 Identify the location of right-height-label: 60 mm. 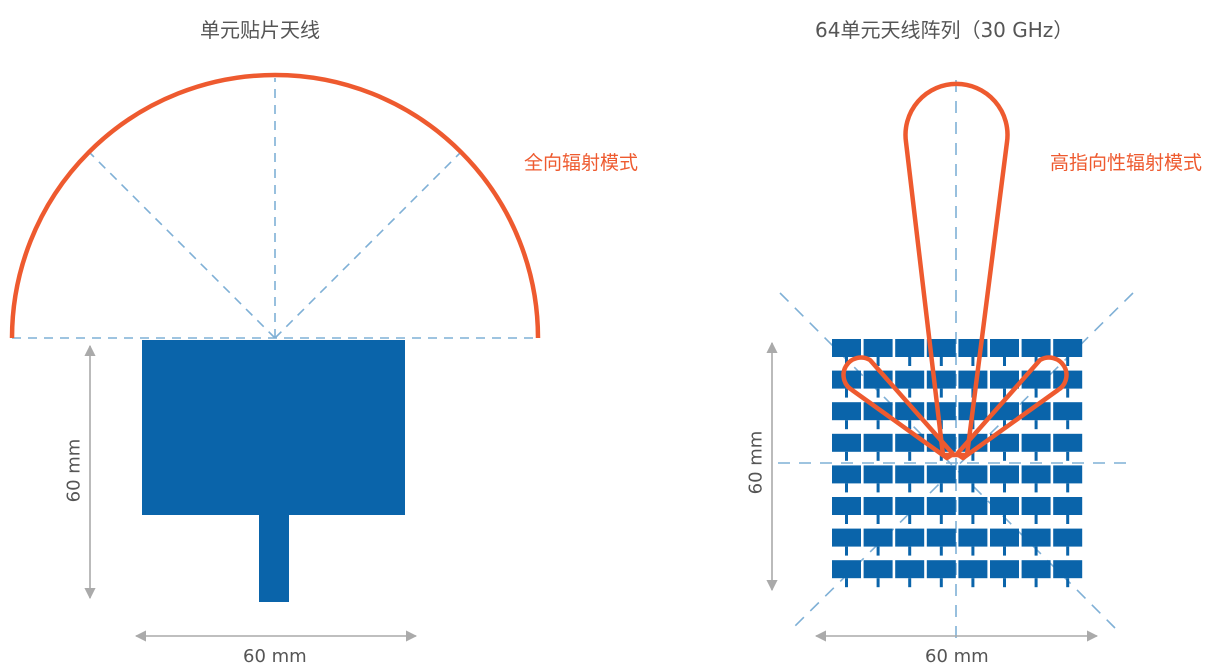
(756, 462).